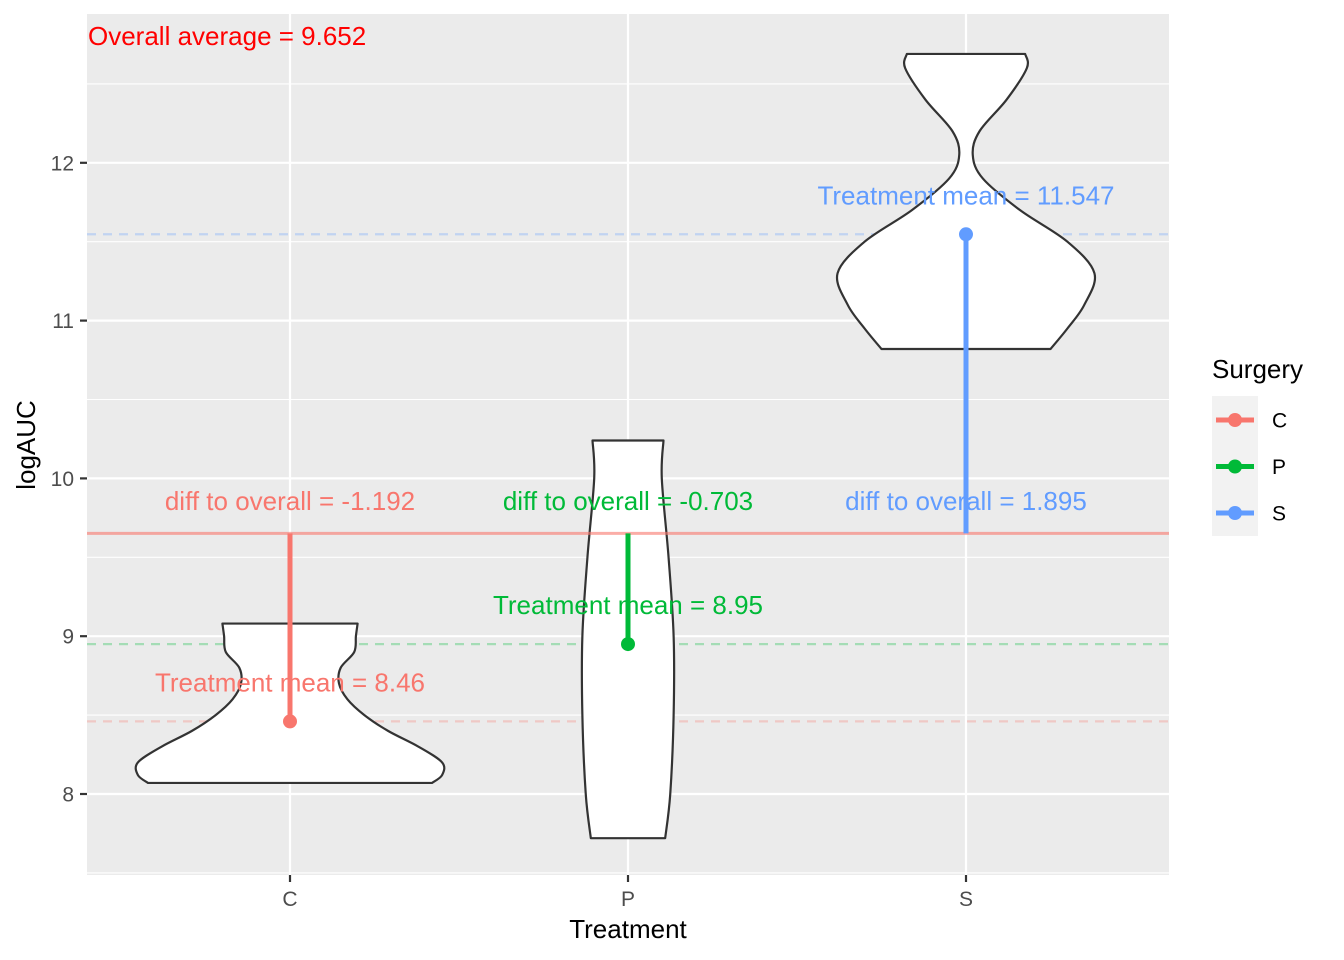 The image size is (1344, 960). I want to click on y-tick-label: 12, so click(62, 163).